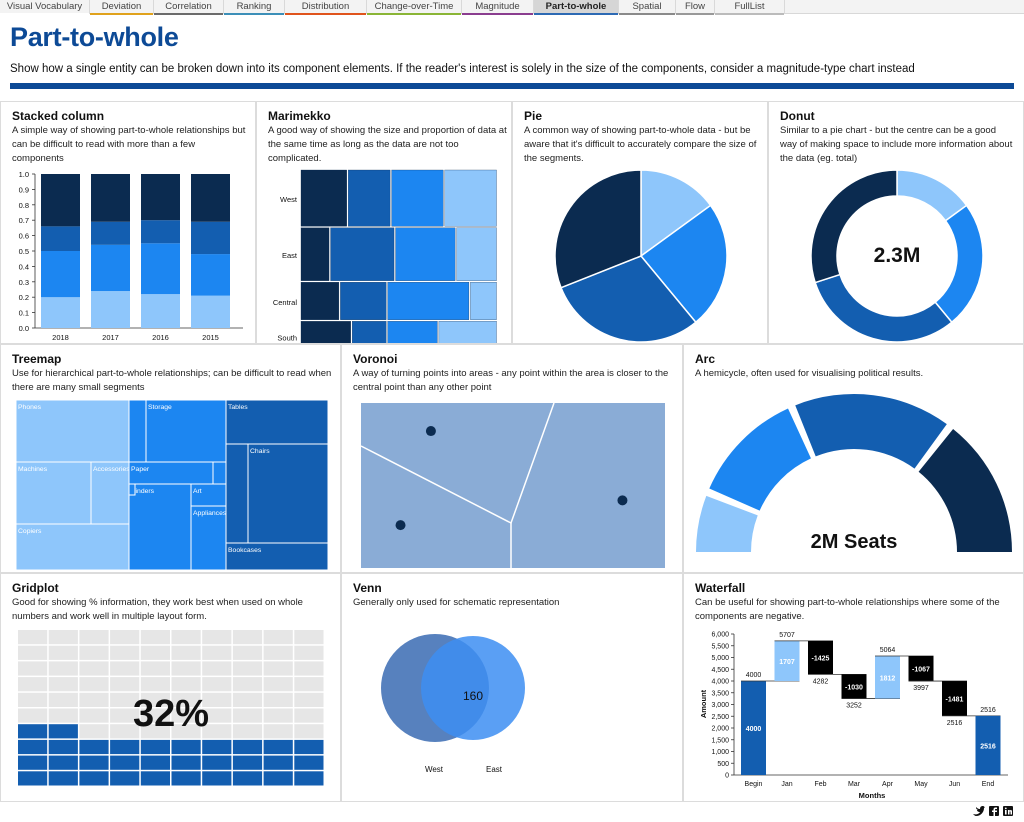 This screenshot has height=822, width=1024. I want to click on tab-label: Part-to-whole, so click(576, 6).